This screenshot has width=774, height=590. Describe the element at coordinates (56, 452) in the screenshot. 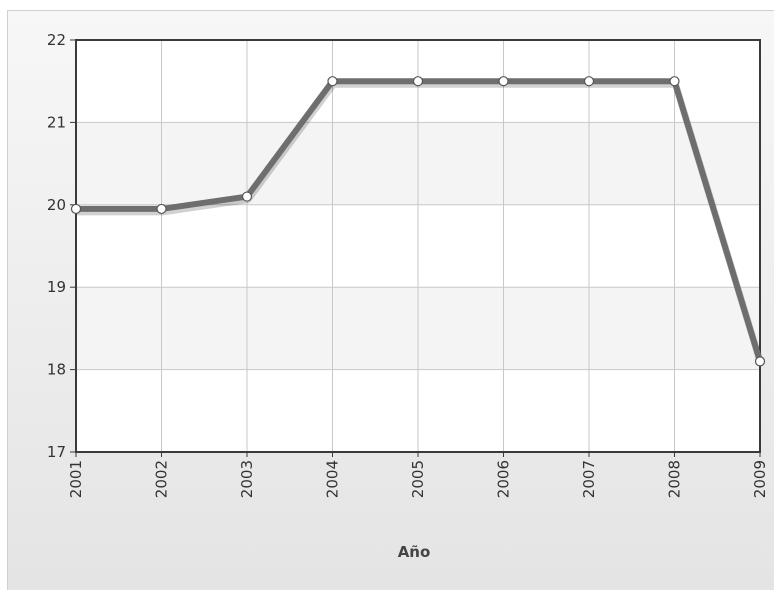

I see `y-tick-label: 17` at that location.